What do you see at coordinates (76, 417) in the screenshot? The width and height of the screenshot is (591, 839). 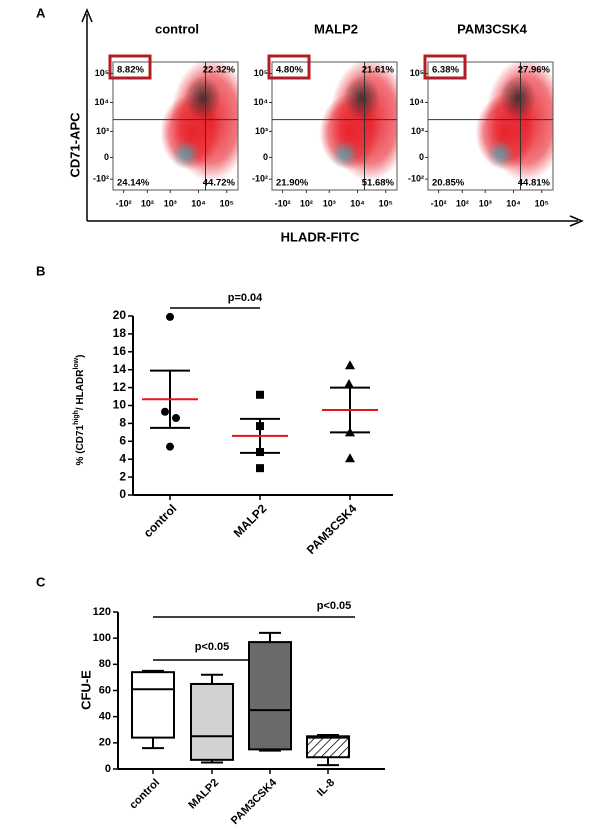 I see `label-sup: high` at bounding box center [76, 417].